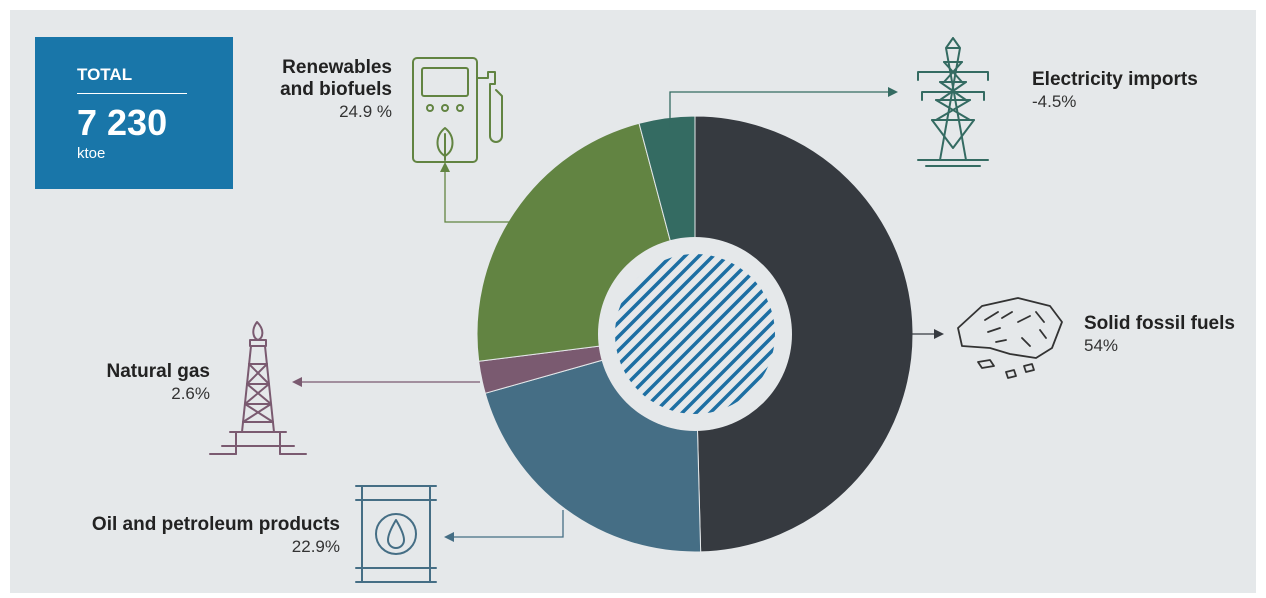 The width and height of the screenshot is (1266, 598). Describe the element at coordinates (145, 383) in the screenshot. I see `label-gas: Natural gas 2.6%` at that location.